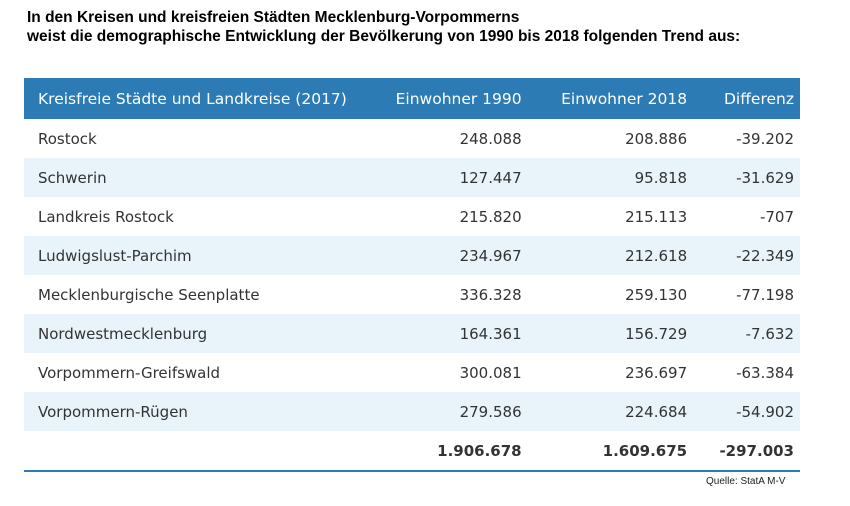  Describe the element at coordinates (765, 255) in the screenshot. I see `cell-difference: -22.349` at that location.